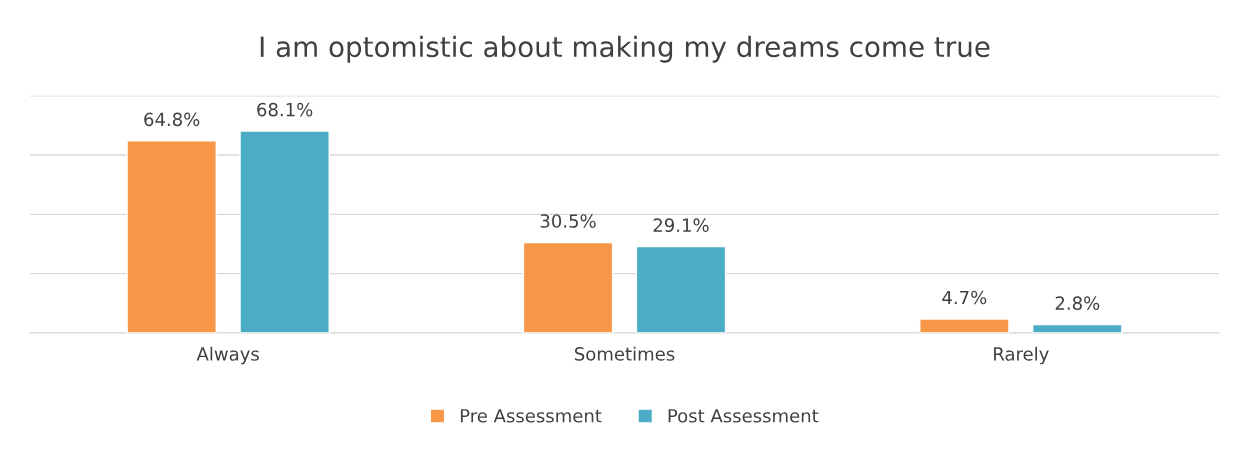 This screenshot has height=456, width=1249. I want to click on data-label: 2.8%, so click(1077, 303).